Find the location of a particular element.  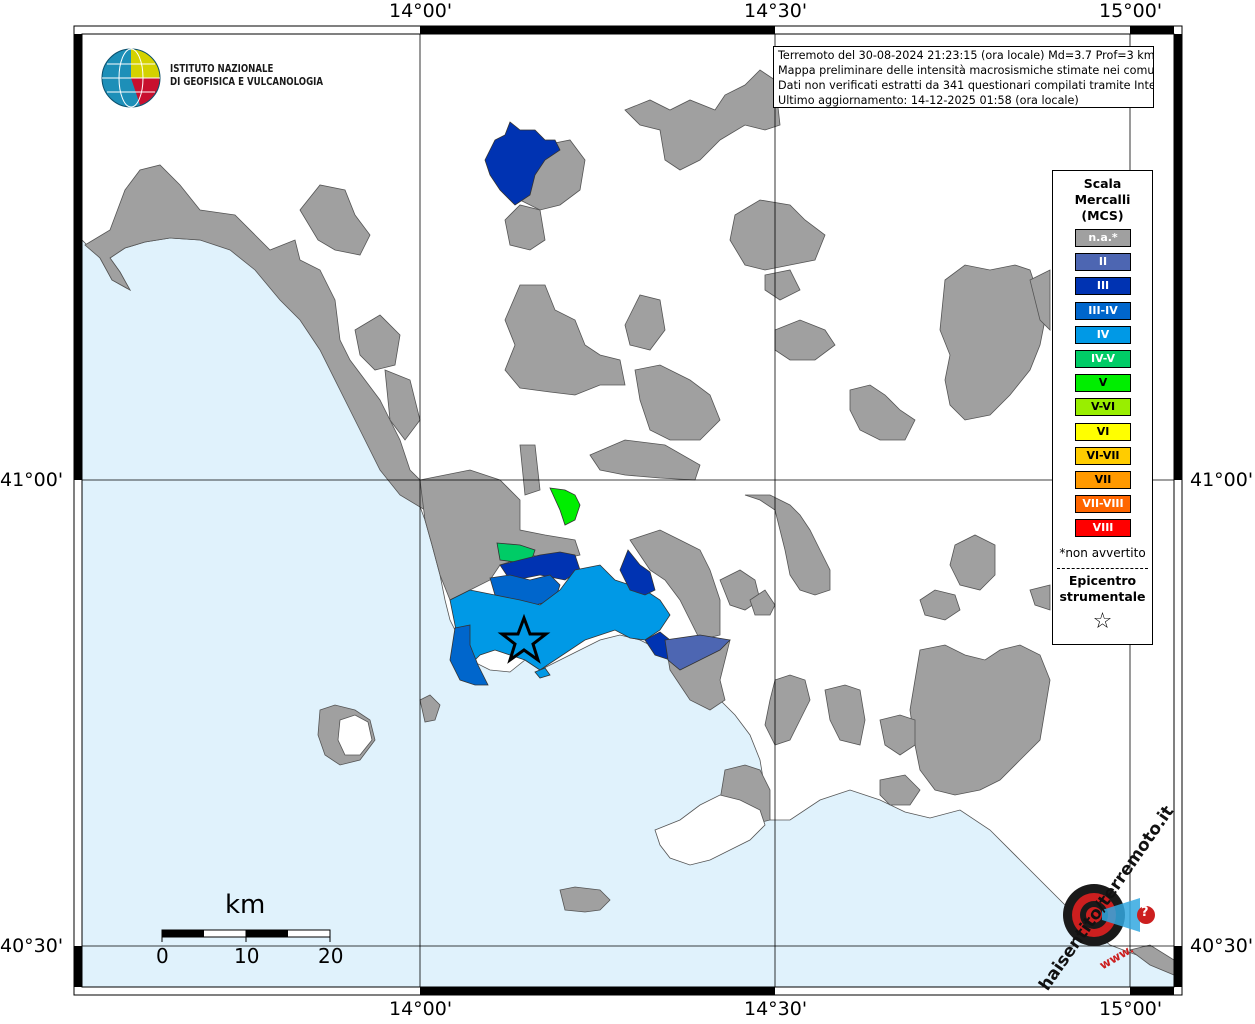

legend-swatch-iii-iv: III-IV is located at coordinates (1103, 310).